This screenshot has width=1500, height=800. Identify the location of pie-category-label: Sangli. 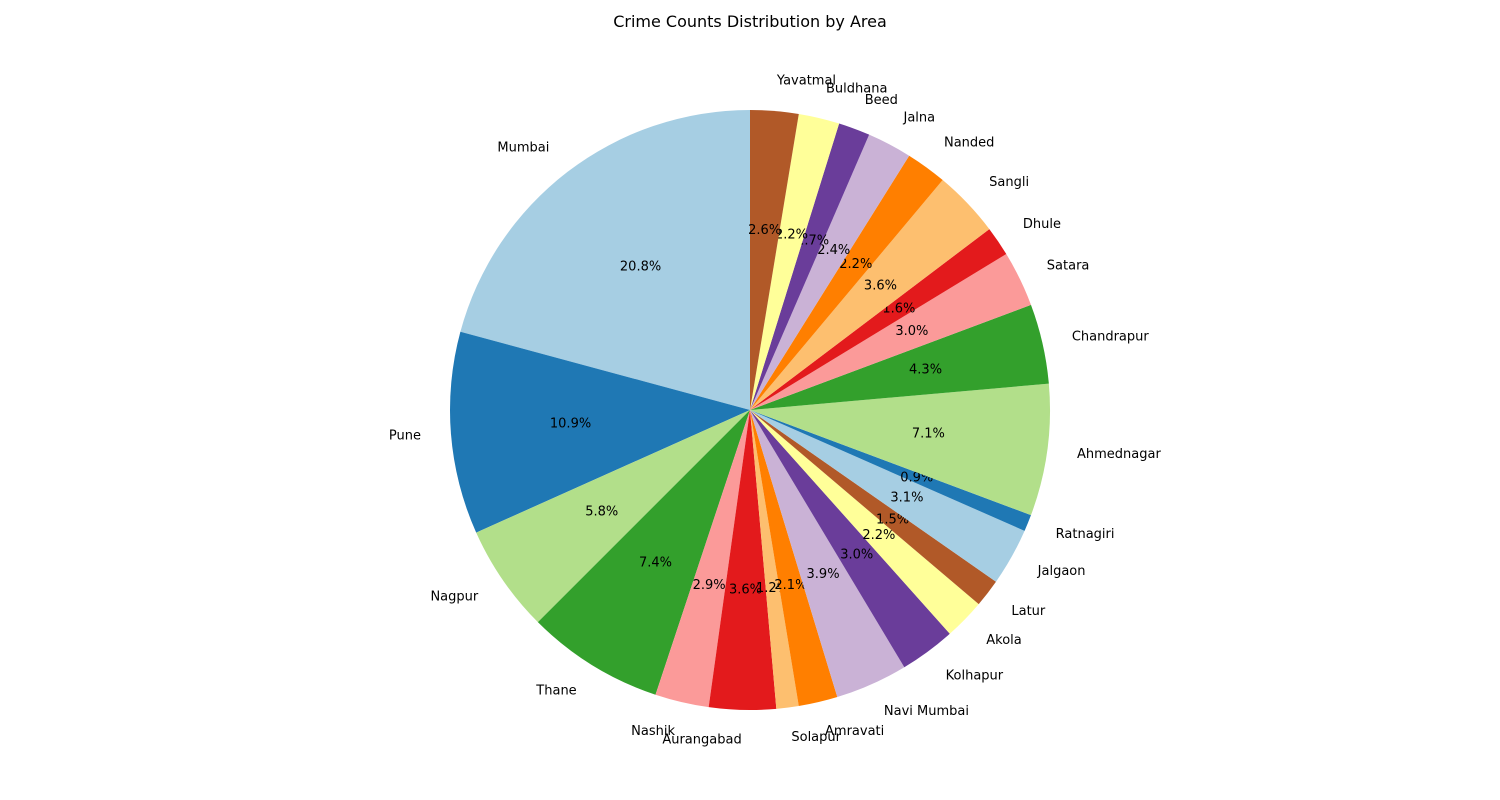
(1009, 182).